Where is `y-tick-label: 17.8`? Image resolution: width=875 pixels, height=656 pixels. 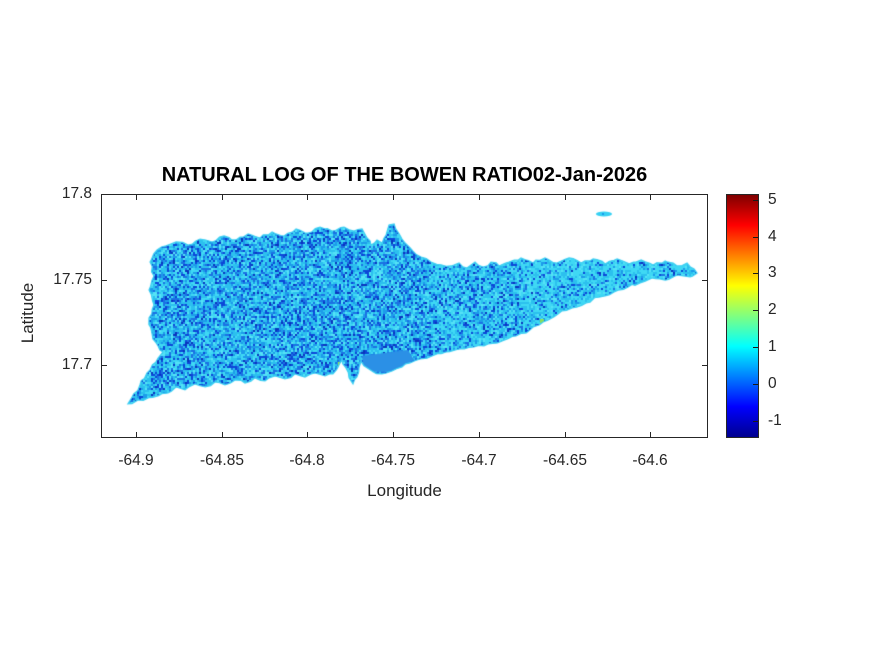 y-tick-label: 17.8 is located at coordinates (76, 193).